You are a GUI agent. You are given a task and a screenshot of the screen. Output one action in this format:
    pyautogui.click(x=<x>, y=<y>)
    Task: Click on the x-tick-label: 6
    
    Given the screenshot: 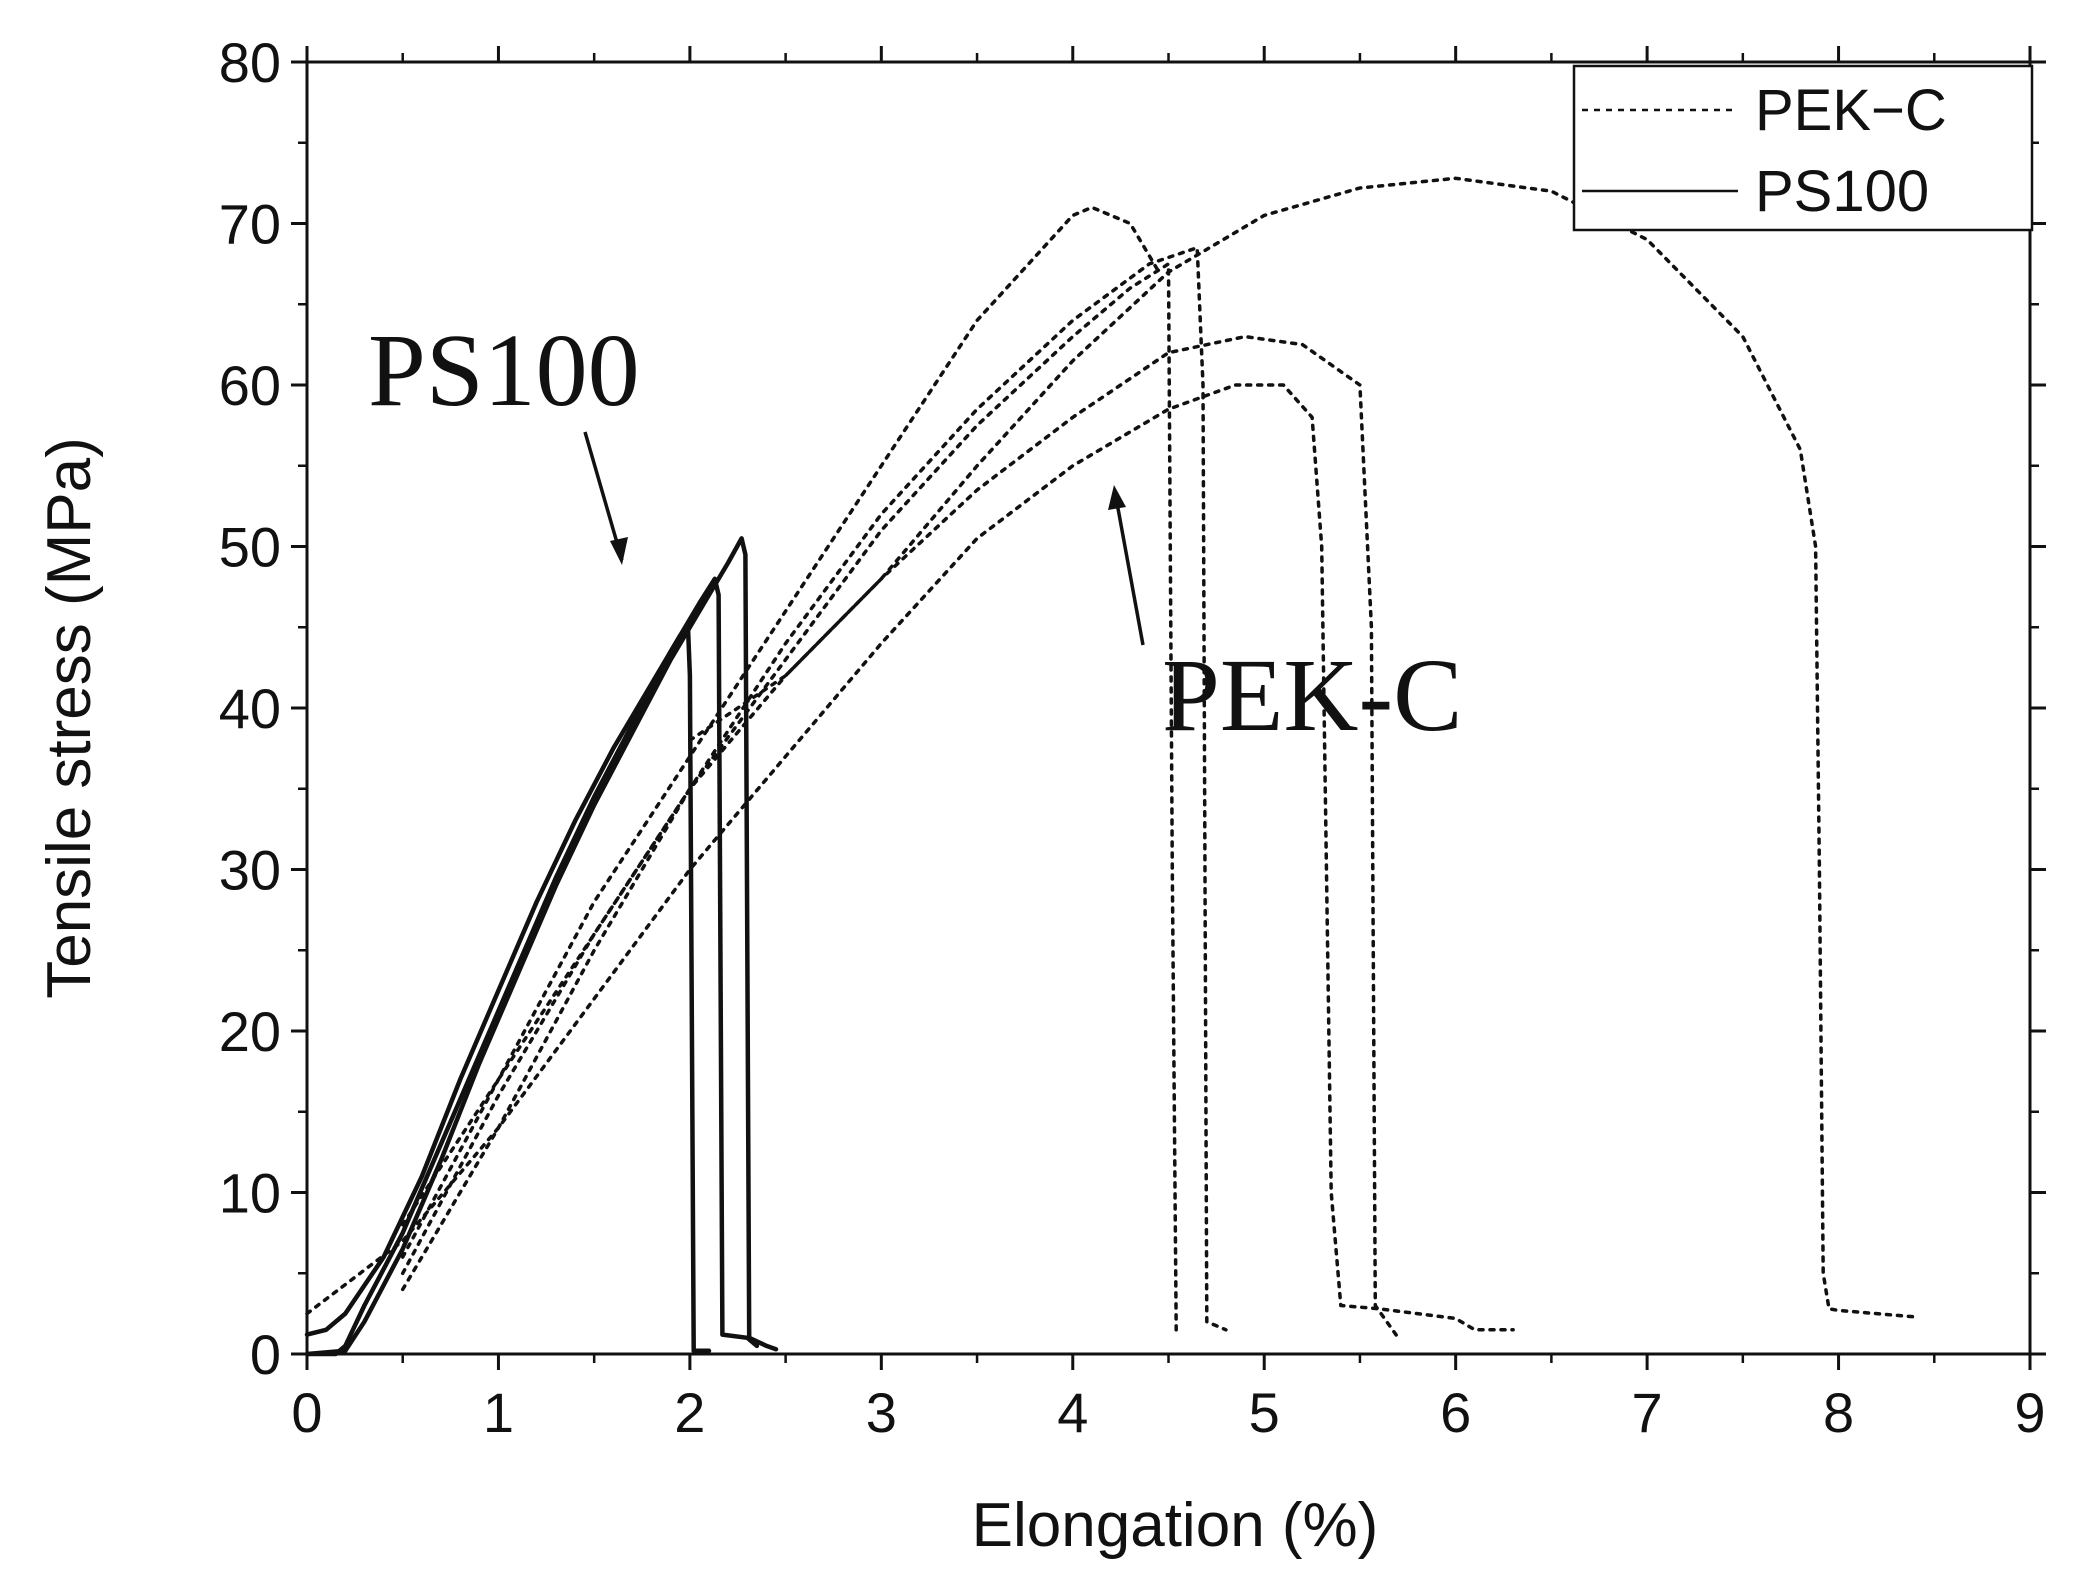 What is the action you would take?
    pyautogui.click(x=1455, y=1412)
    